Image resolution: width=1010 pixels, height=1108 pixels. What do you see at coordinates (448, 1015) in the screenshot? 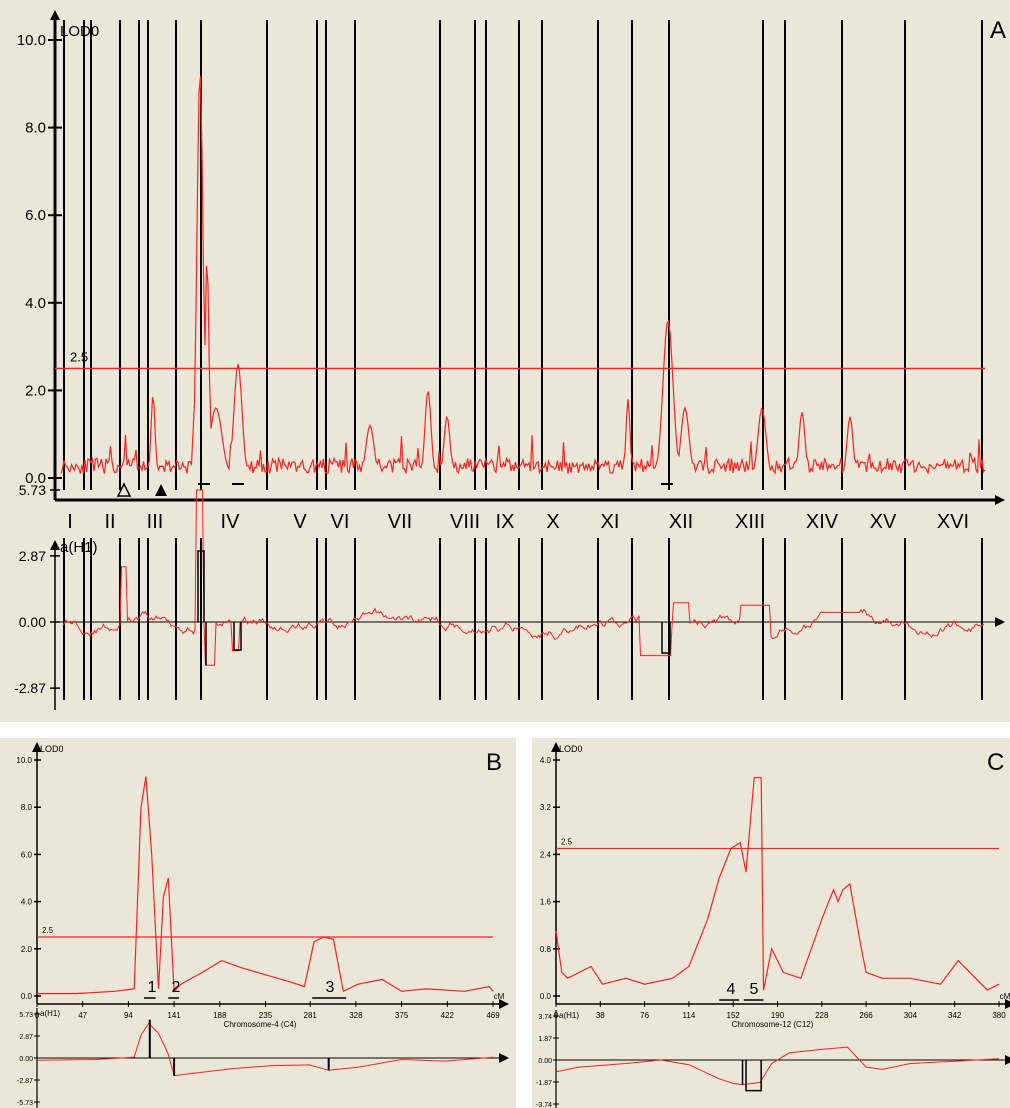
I see `x-tick-label: 422` at bounding box center [448, 1015].